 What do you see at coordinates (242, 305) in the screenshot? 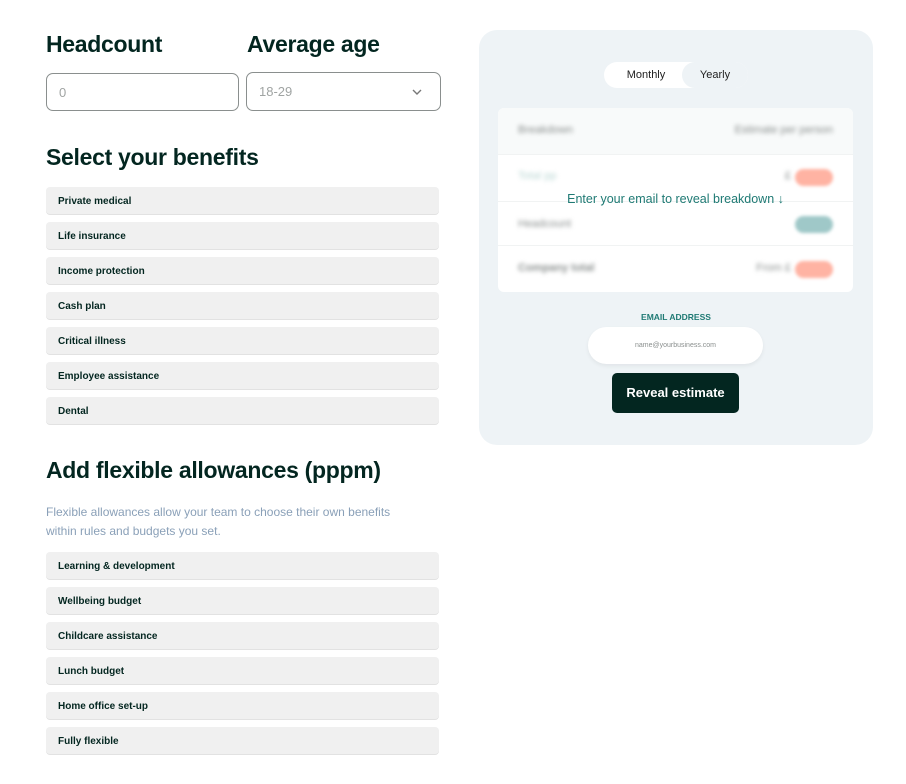
I see `benefit-option: Cash plan` at bounding box center [242, 305].